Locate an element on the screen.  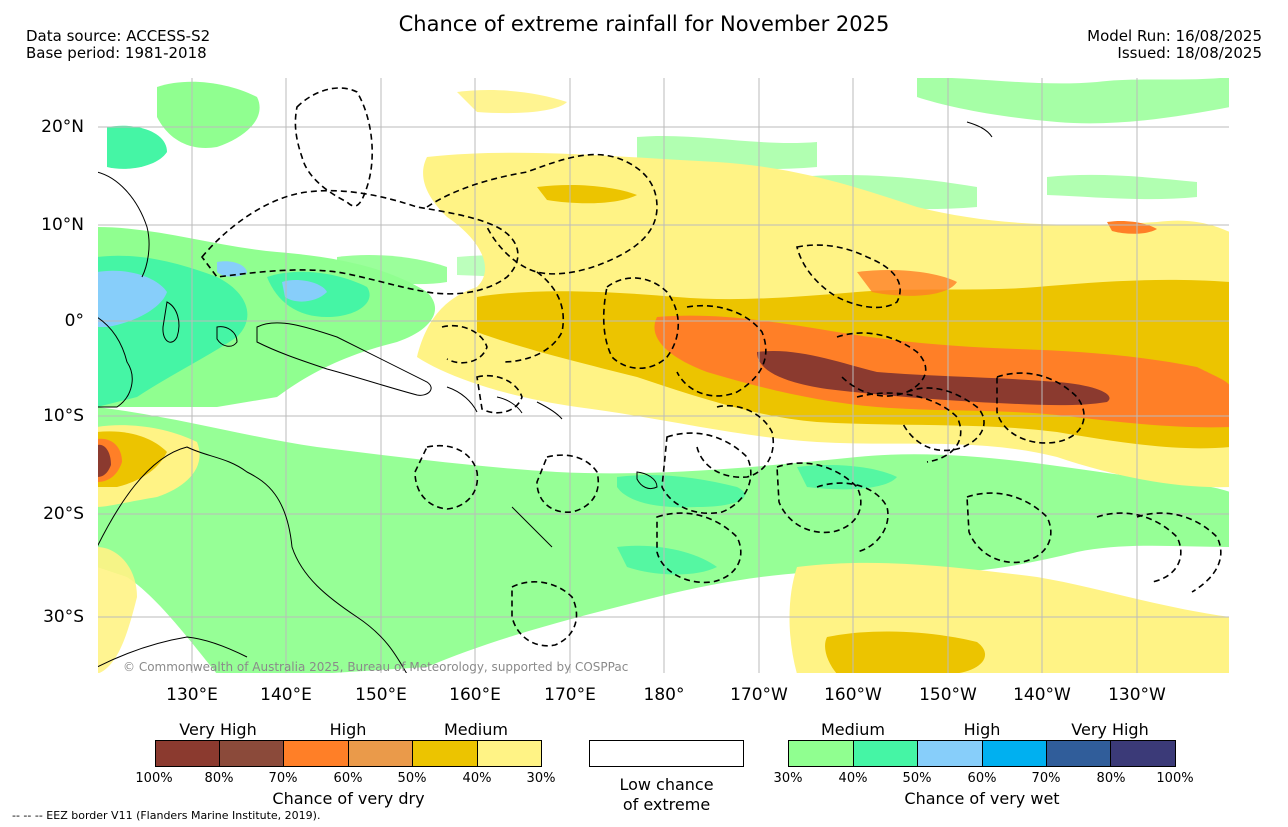
dry-tick: 100% is located at coordinates (154, 778).